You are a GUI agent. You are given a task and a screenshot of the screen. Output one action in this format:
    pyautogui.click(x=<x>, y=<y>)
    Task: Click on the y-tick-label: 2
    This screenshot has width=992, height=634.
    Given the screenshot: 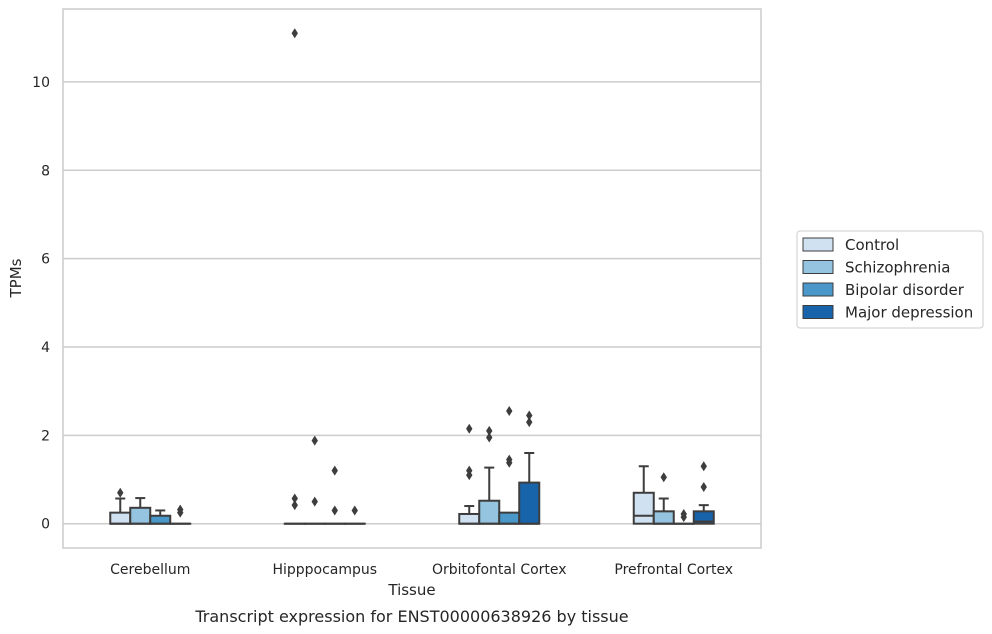 What is the action you would take?
    pyautogui.click(x=45, y=436)
    